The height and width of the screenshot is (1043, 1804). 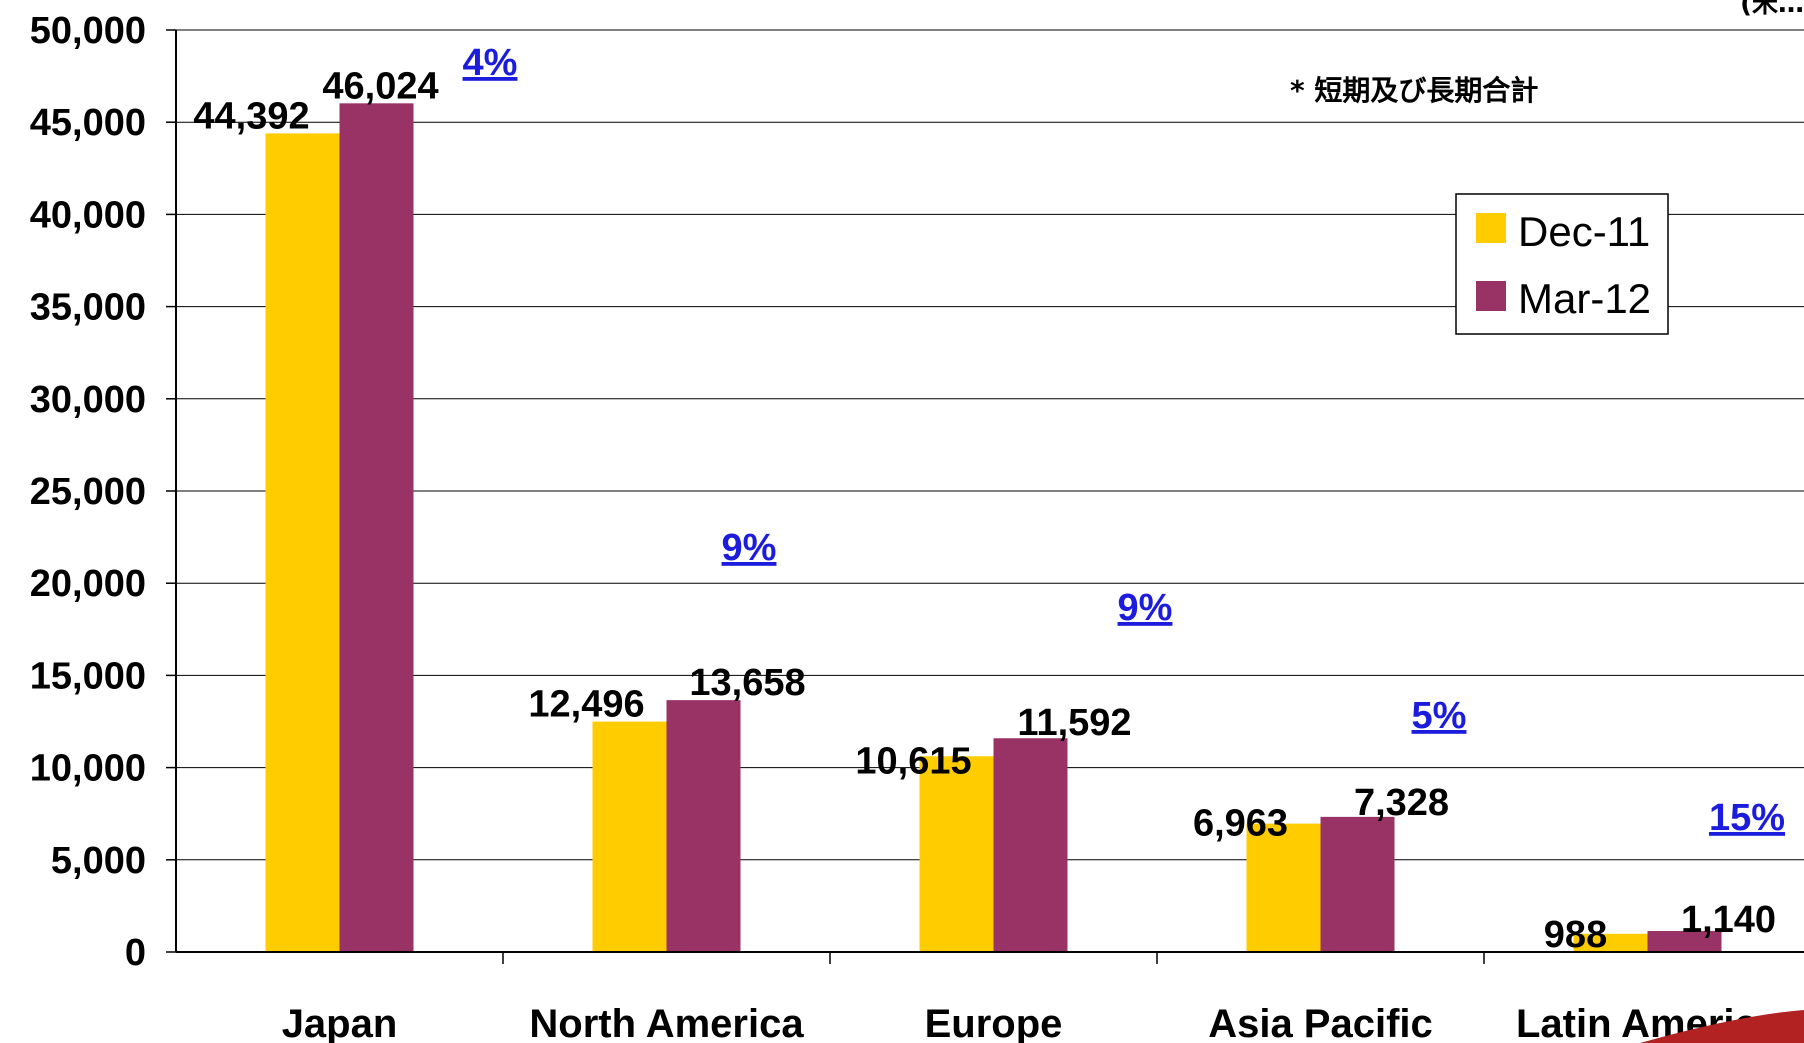 I want to click on bar-dec-11-latin-america, so click(x=1610, y=942).